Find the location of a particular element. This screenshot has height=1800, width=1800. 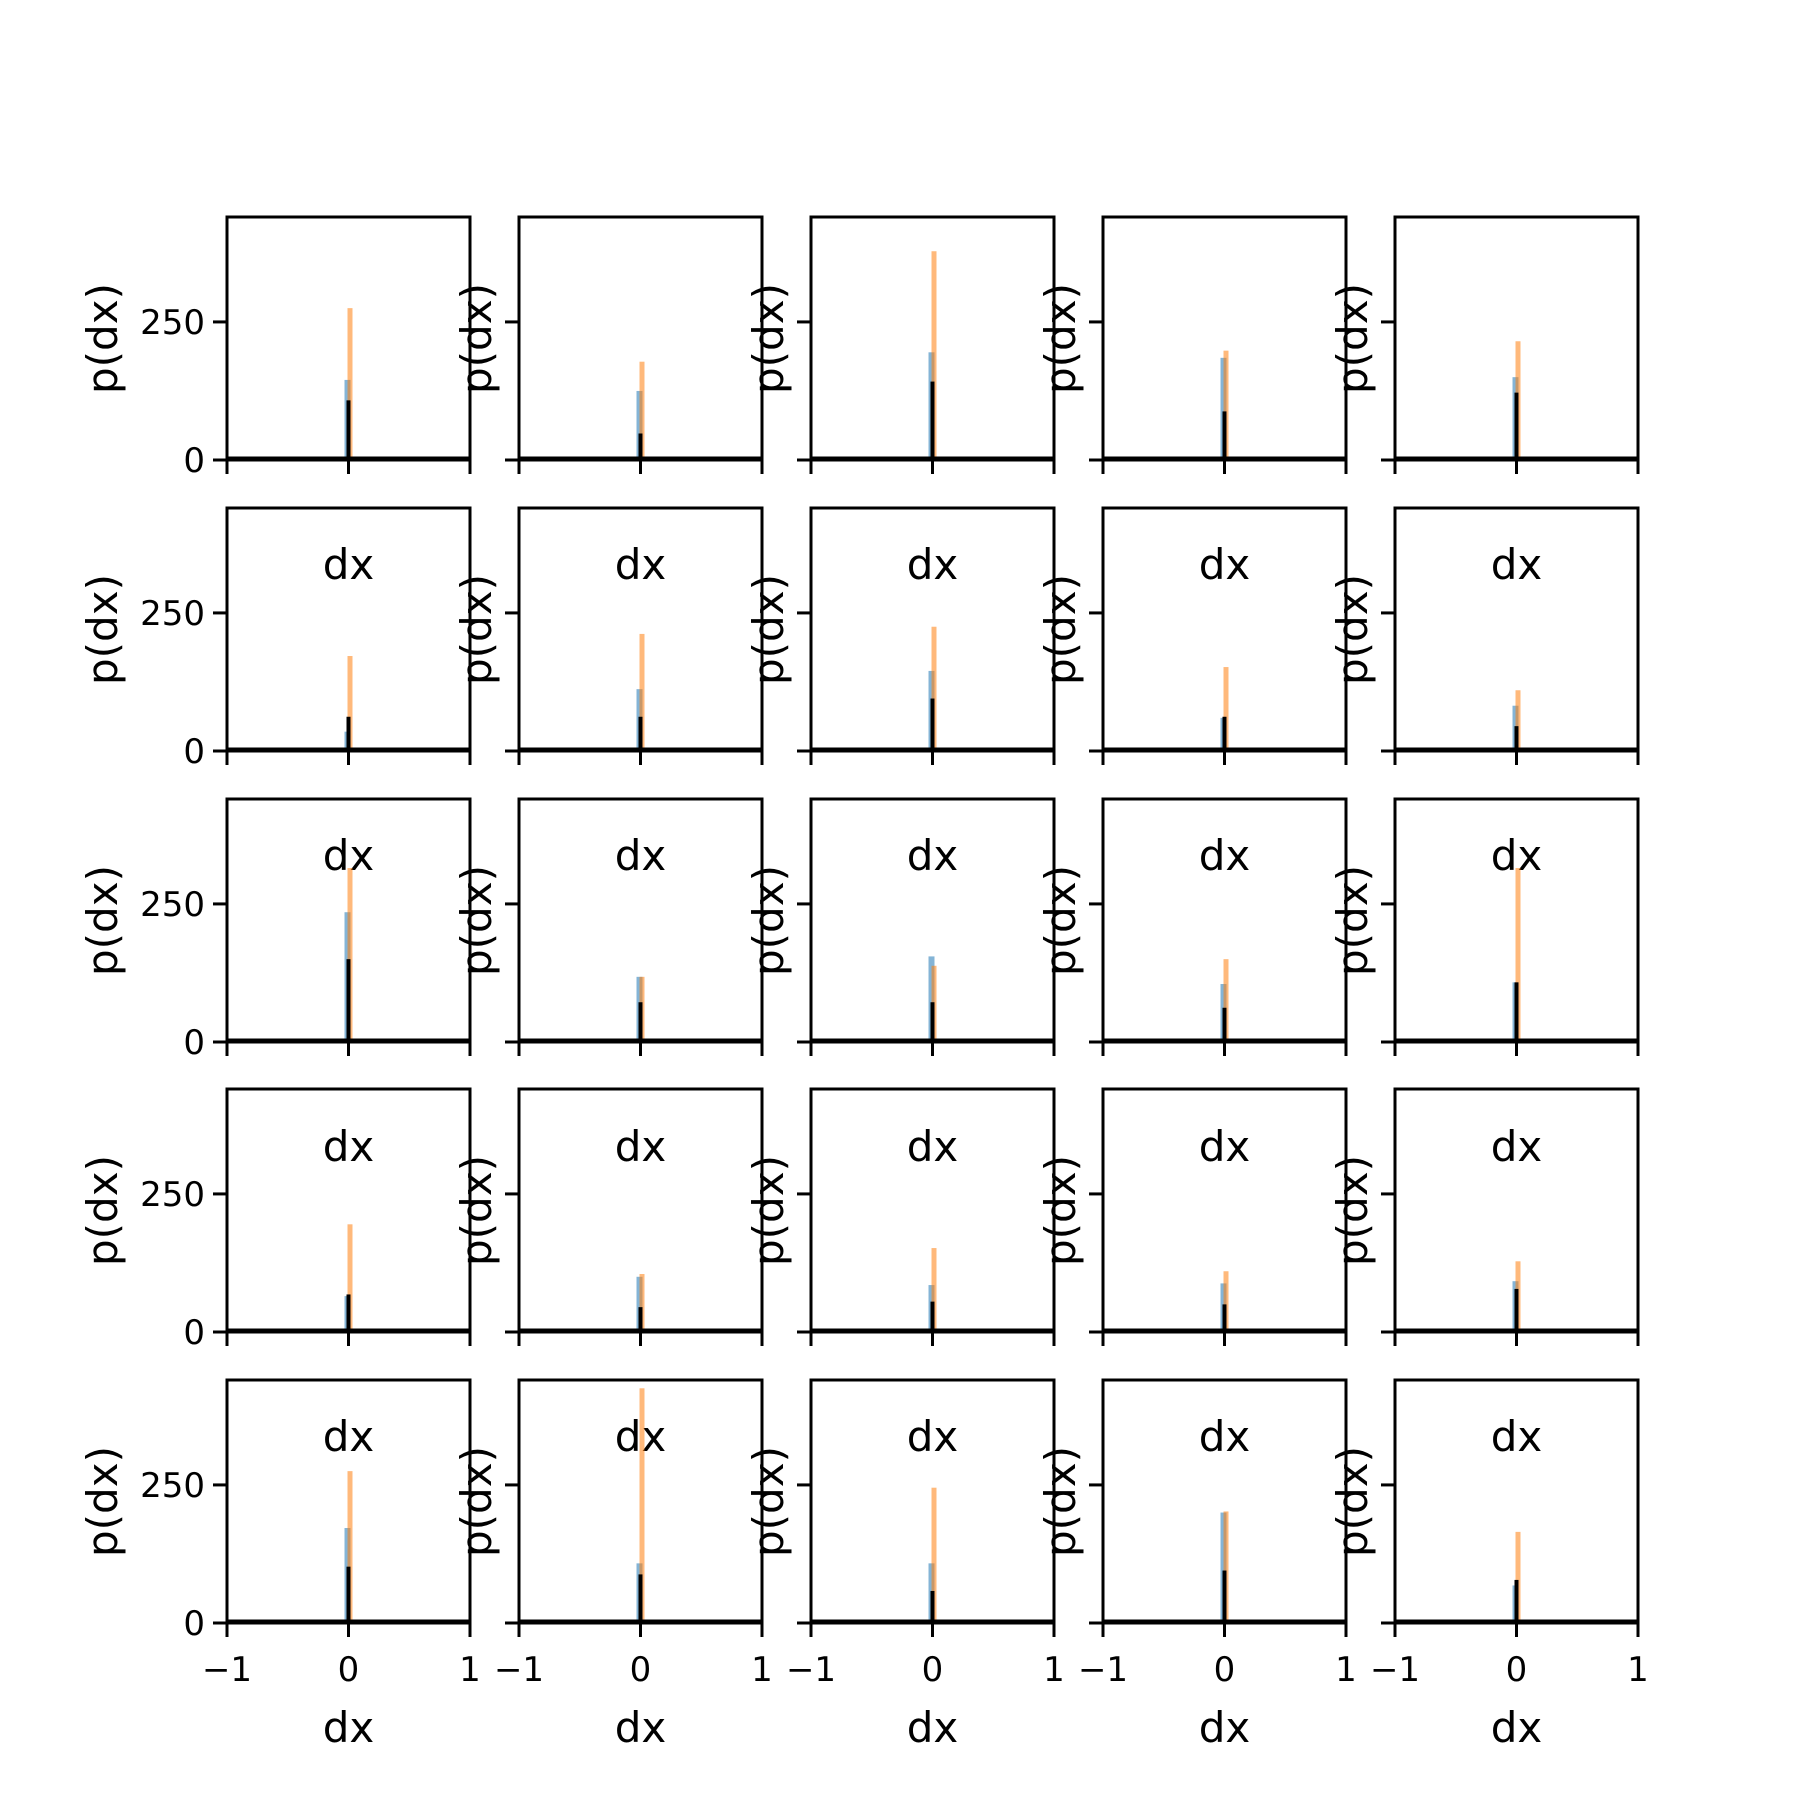

panel-23: −1 0 1 dx p(dx) is located at coordinates (904, 1565).